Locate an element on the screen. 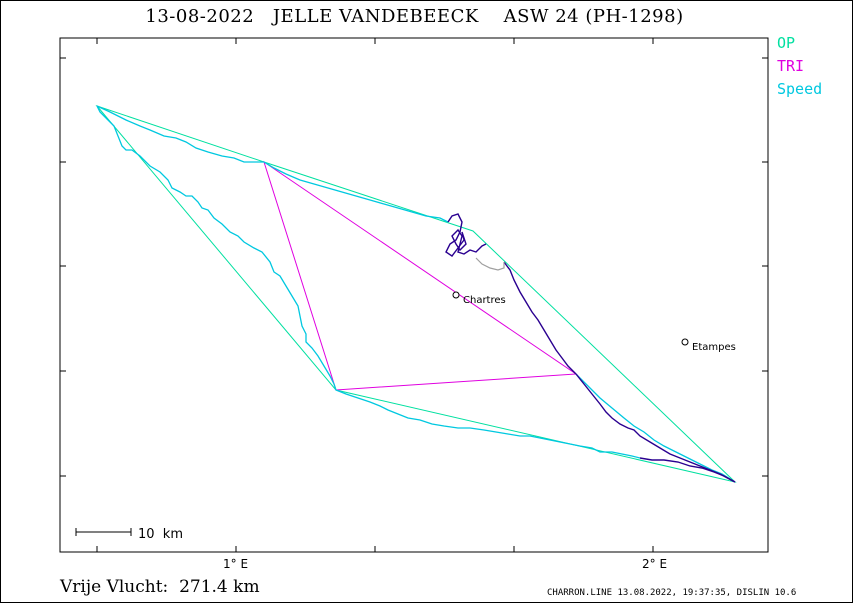  legend-tri: TRI is located at coordinates (791, 66).